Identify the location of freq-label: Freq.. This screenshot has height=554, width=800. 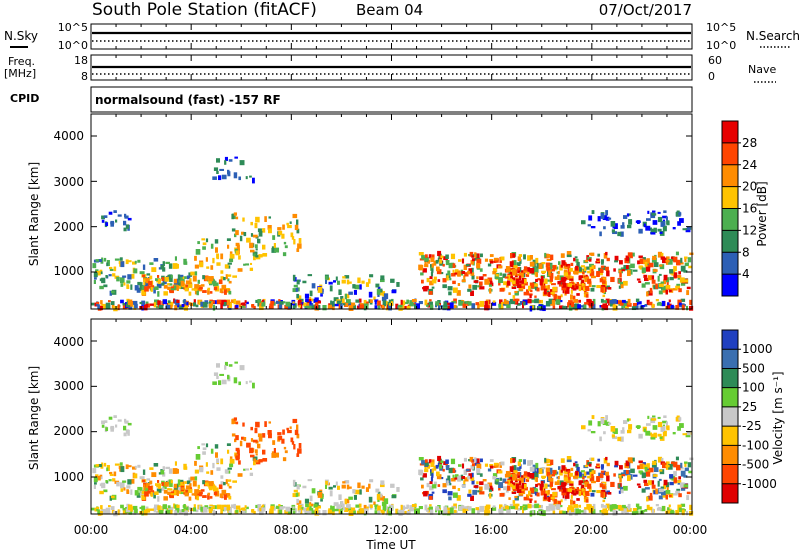
(21, 61).